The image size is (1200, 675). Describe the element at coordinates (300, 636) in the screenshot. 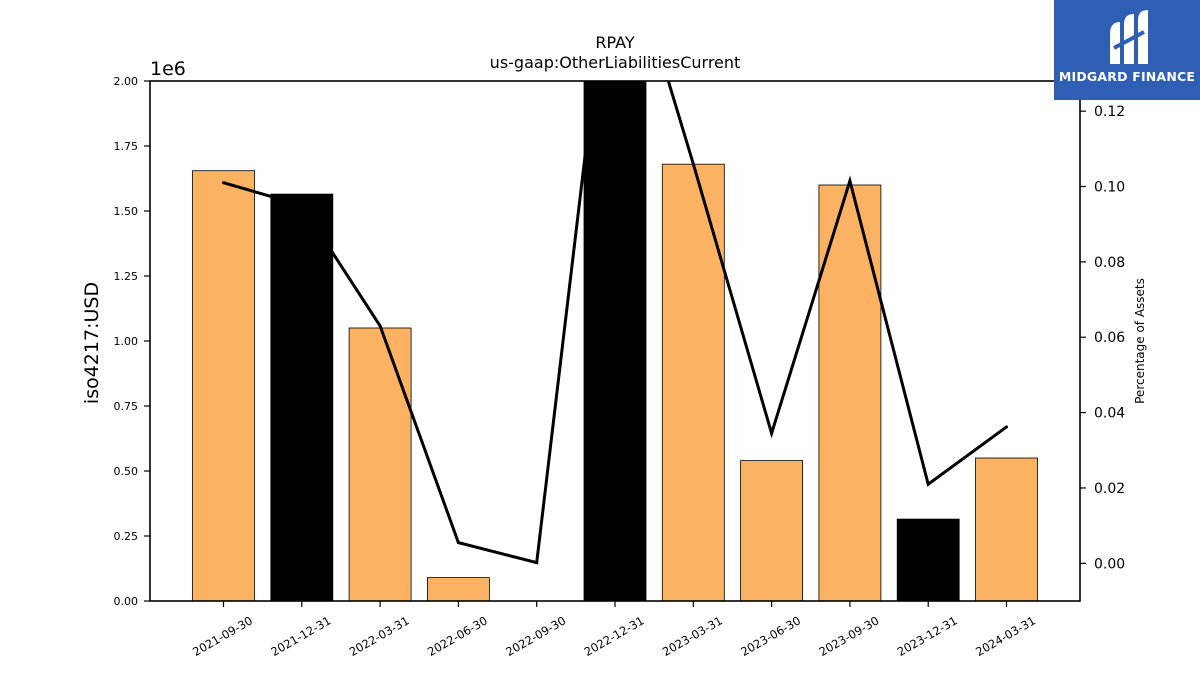

I see `x-tick-label: 2021-12-31` at that location.